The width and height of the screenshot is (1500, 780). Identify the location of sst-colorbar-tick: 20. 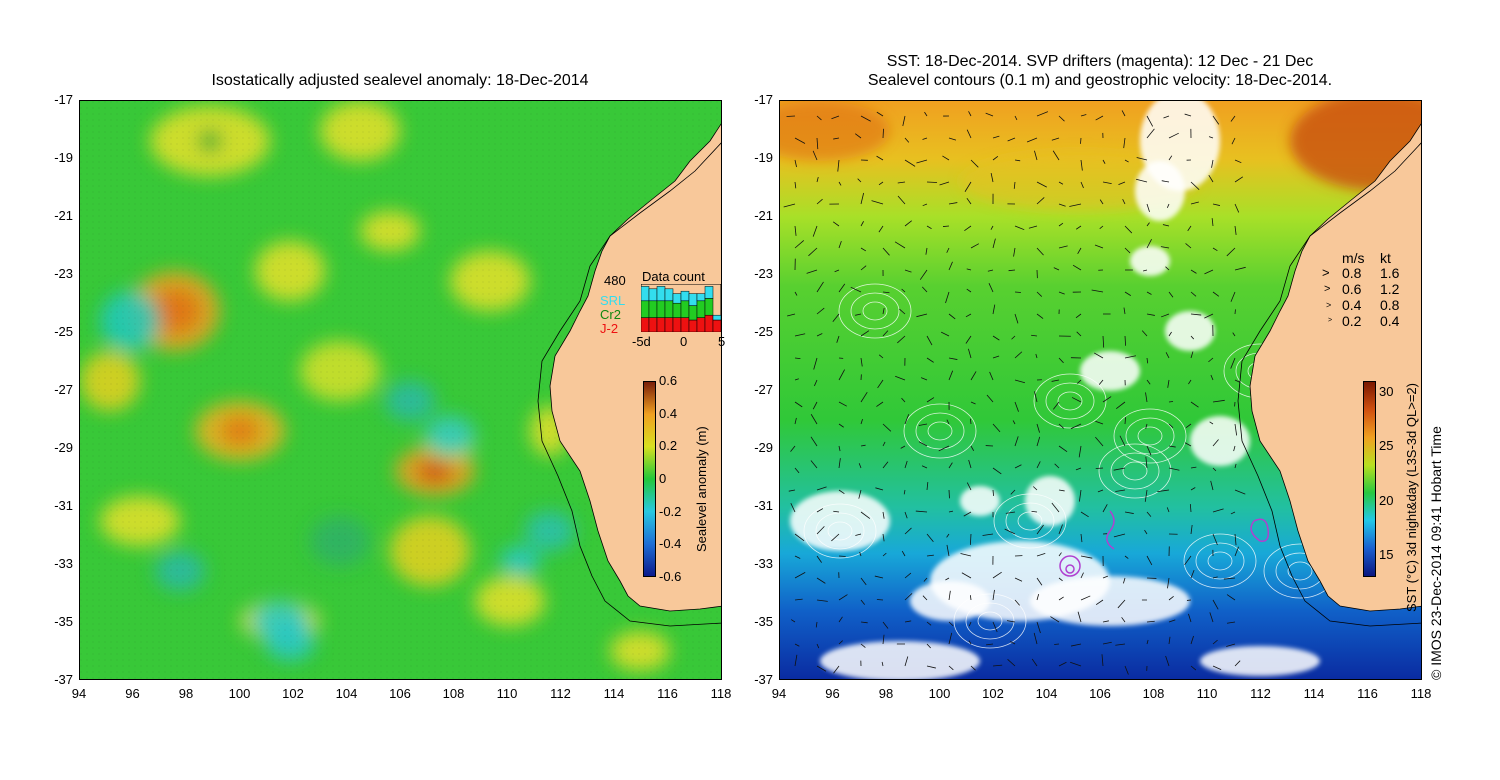
(1386, 500).